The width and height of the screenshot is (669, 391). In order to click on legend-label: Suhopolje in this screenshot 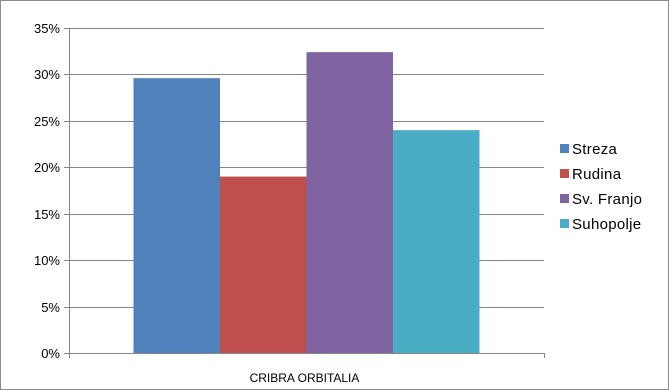, I will do `click(606, 224)`.